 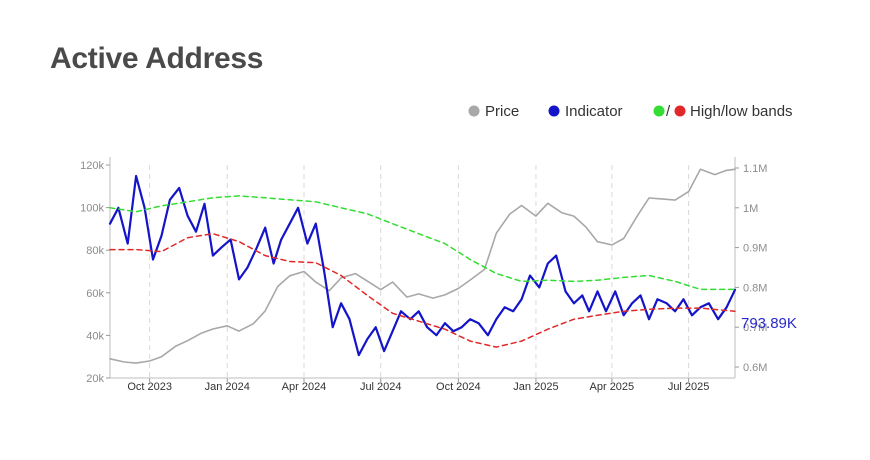 I want to click on y-right-tick-label: 0.9M, so click(x=755, y=249).